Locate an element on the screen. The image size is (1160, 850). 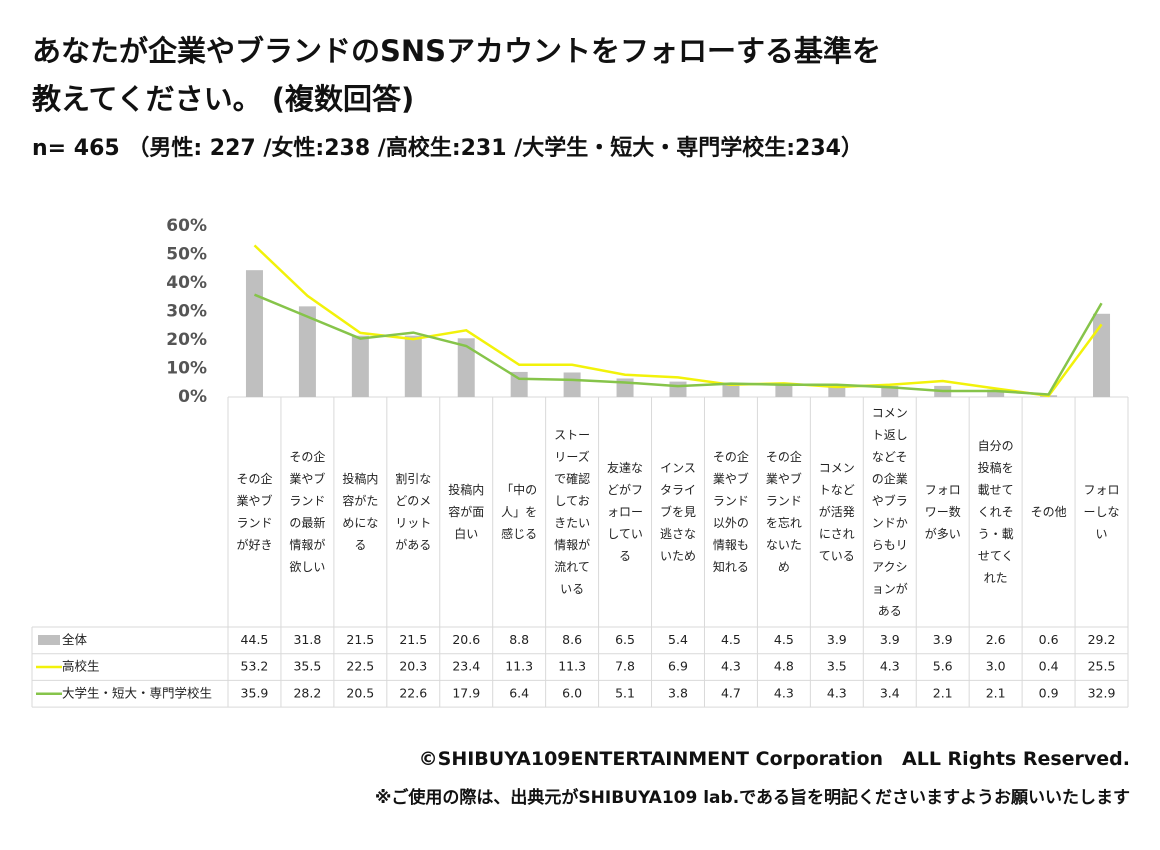
x-tick-label: その企業やブランドが好き is located at coordinates (254, 512).